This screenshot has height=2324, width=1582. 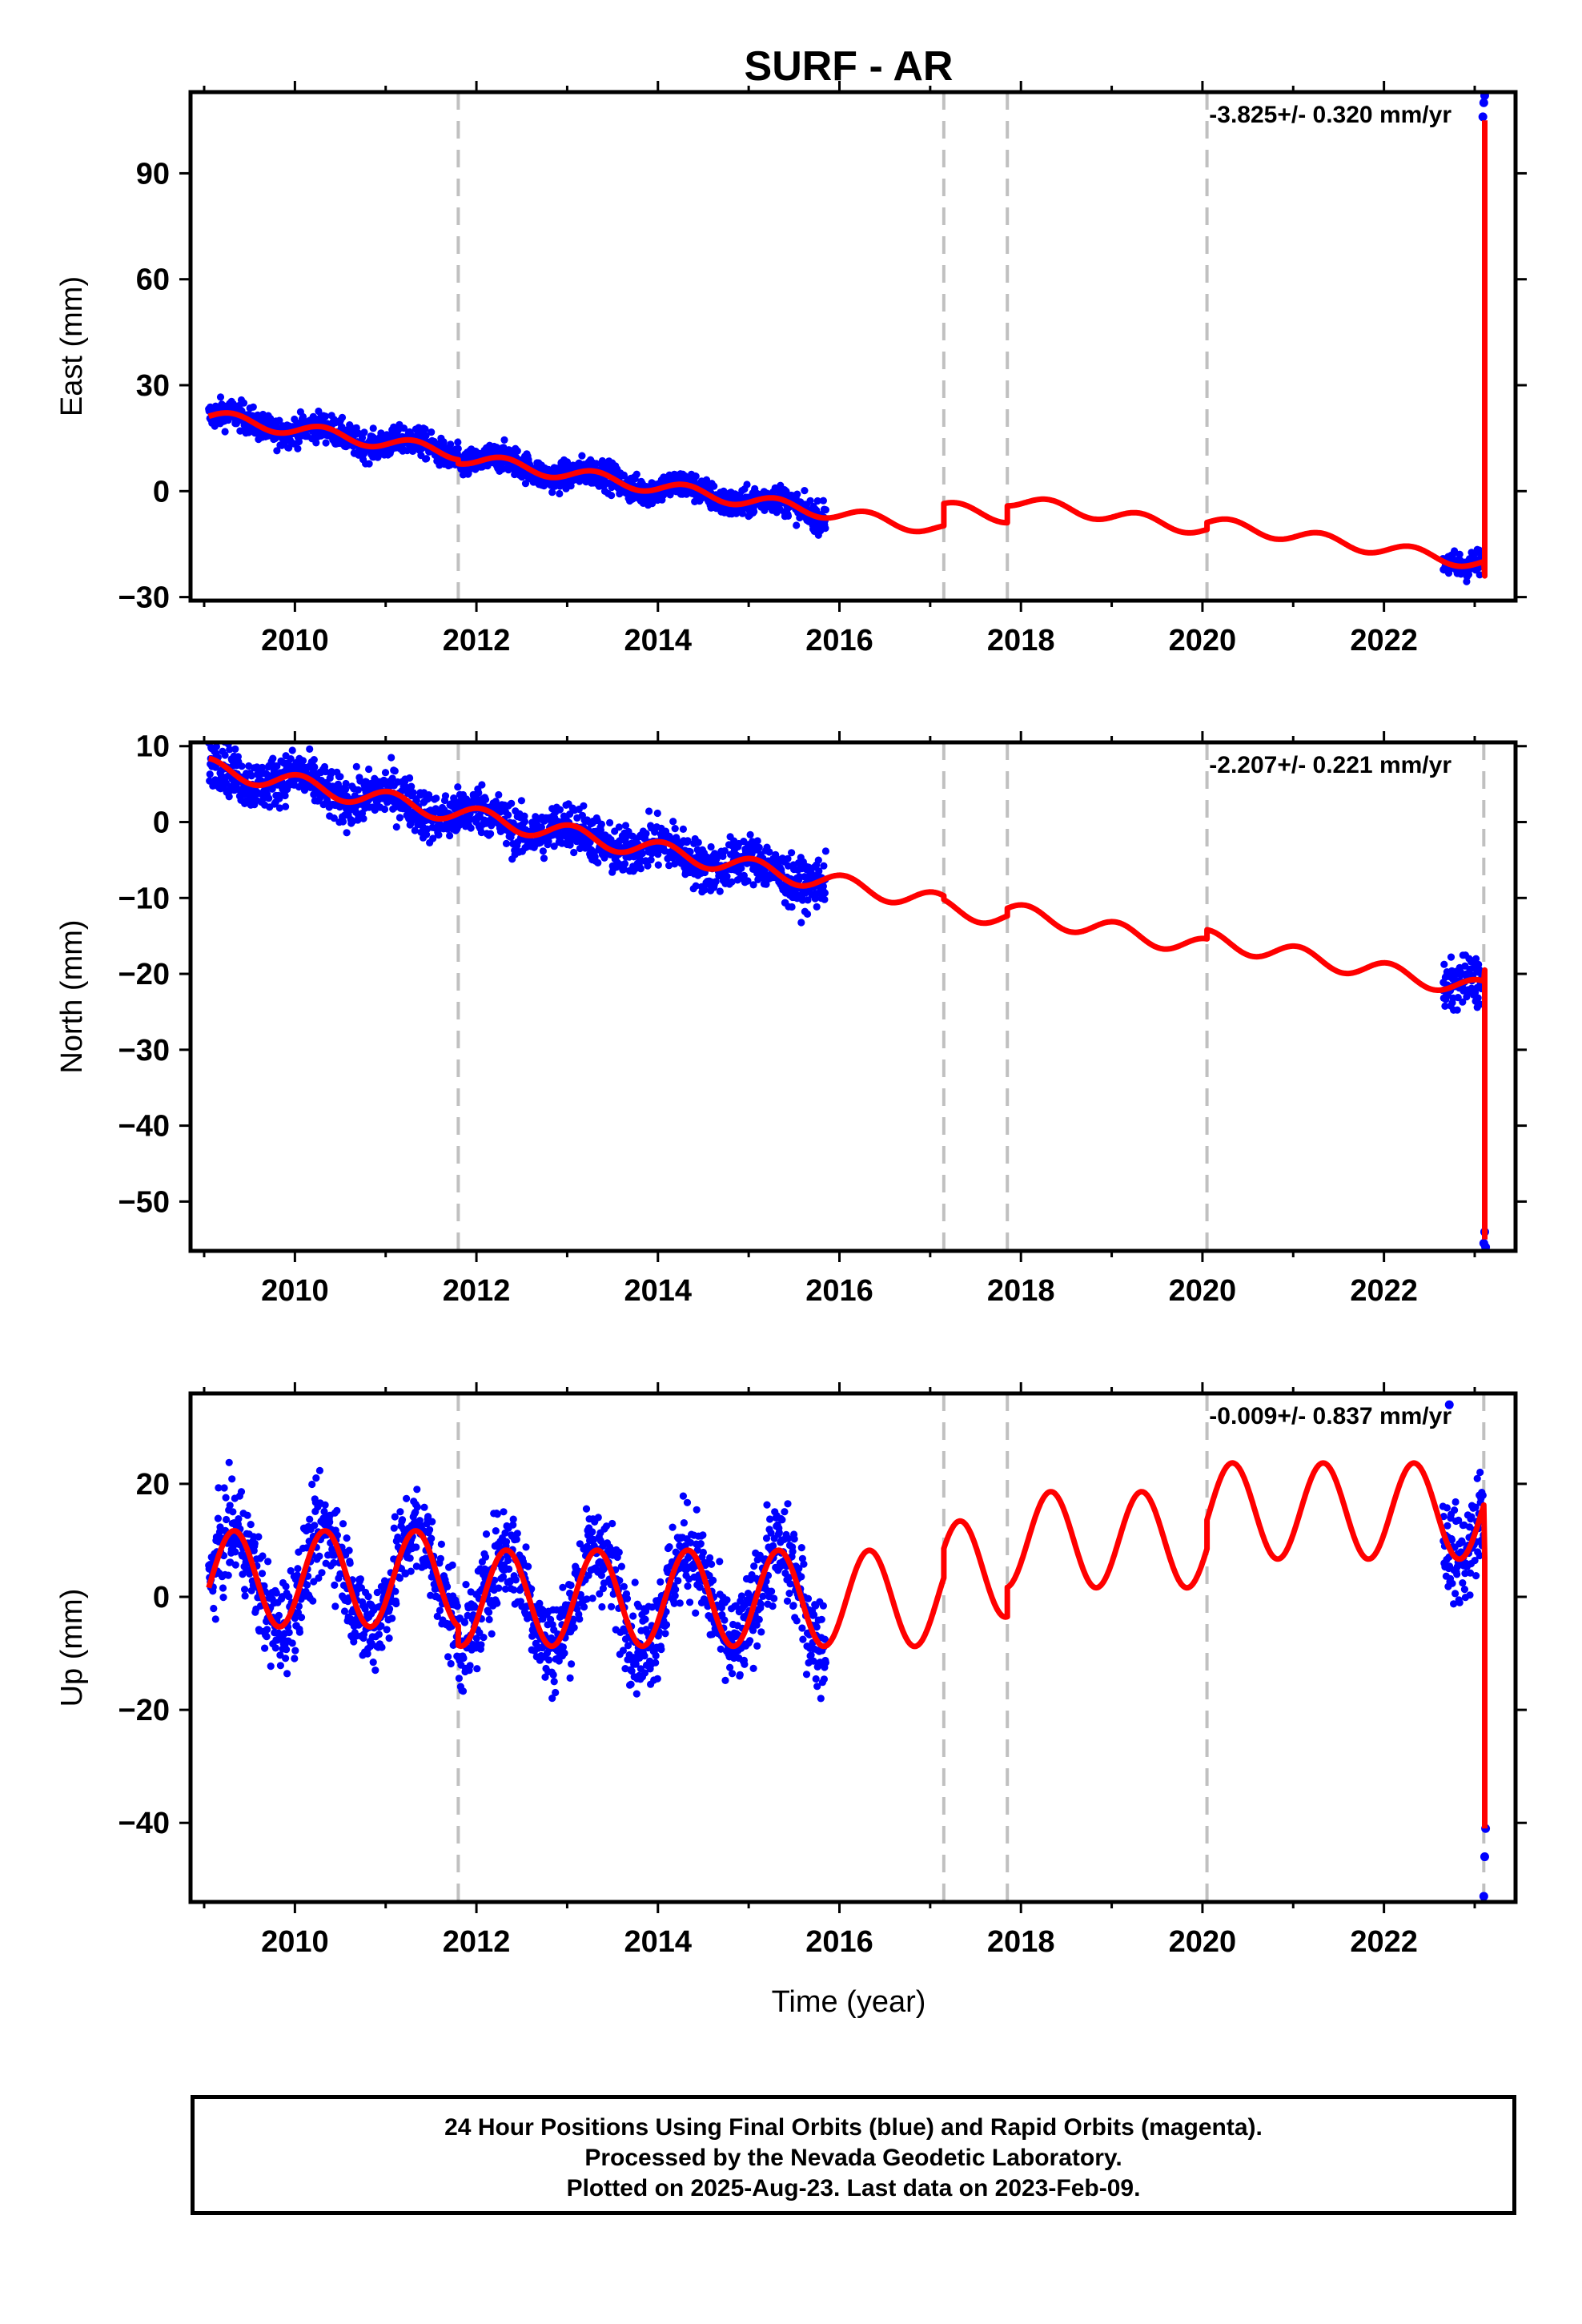 I want to click on y-tick-label: −30, so click(x=144, y=598).